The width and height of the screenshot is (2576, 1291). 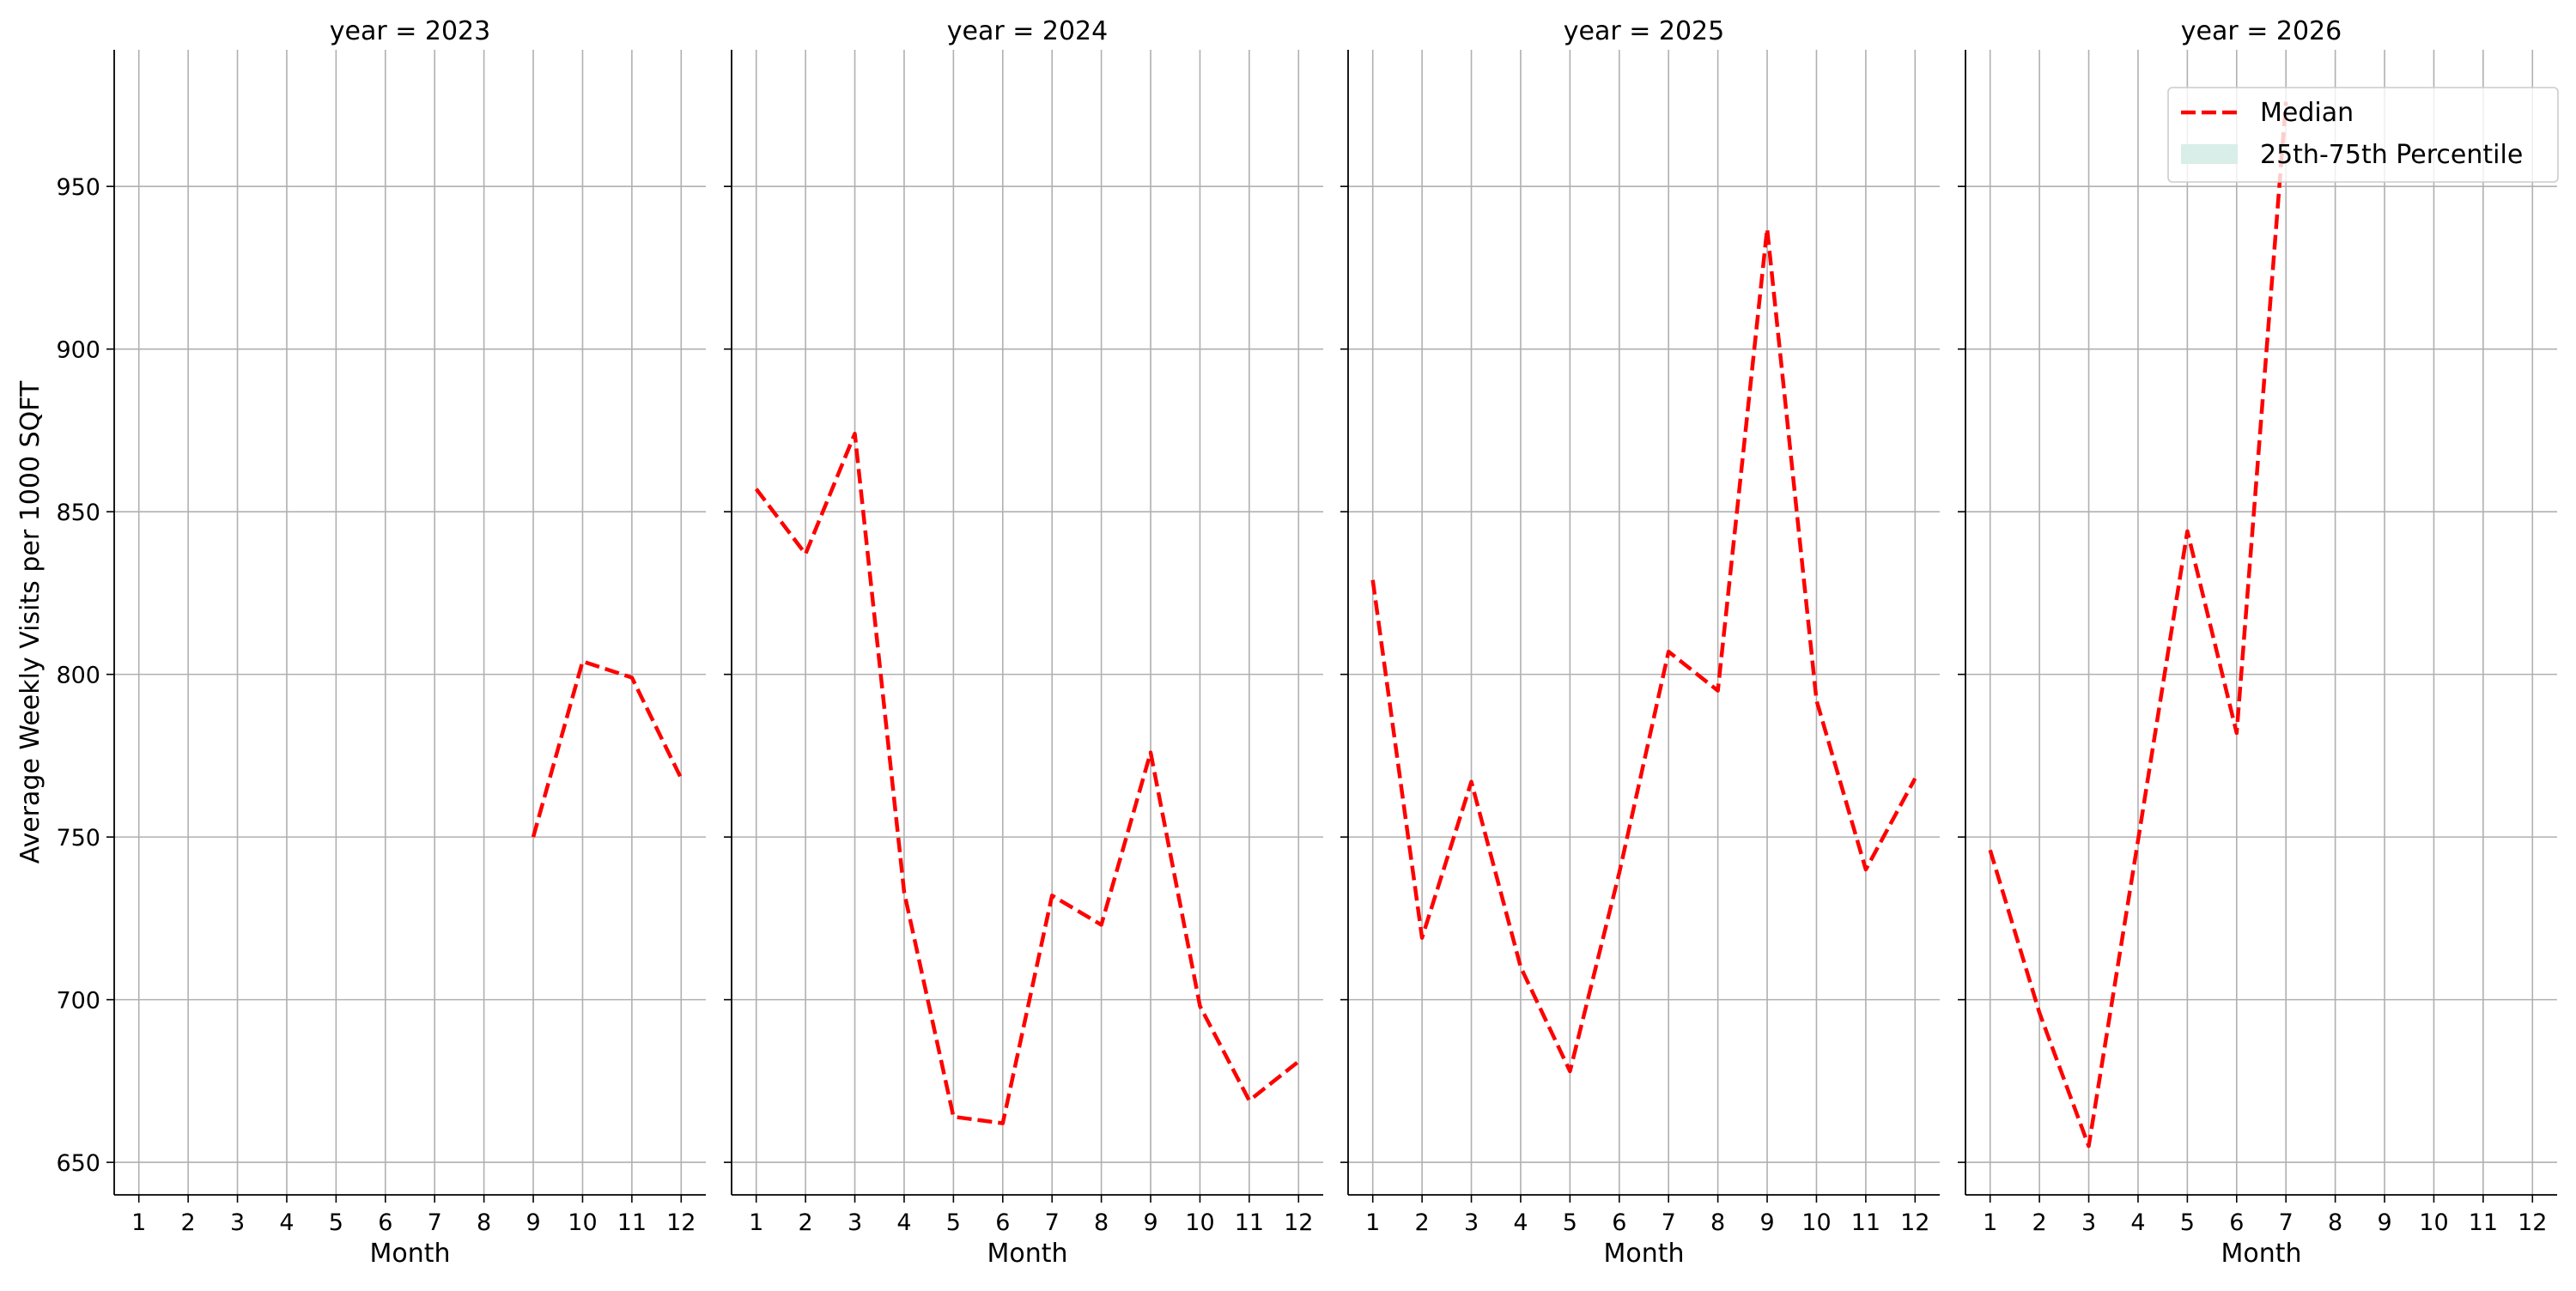 I want to click on y-tick-label: 800, so click(x=78, y=676).